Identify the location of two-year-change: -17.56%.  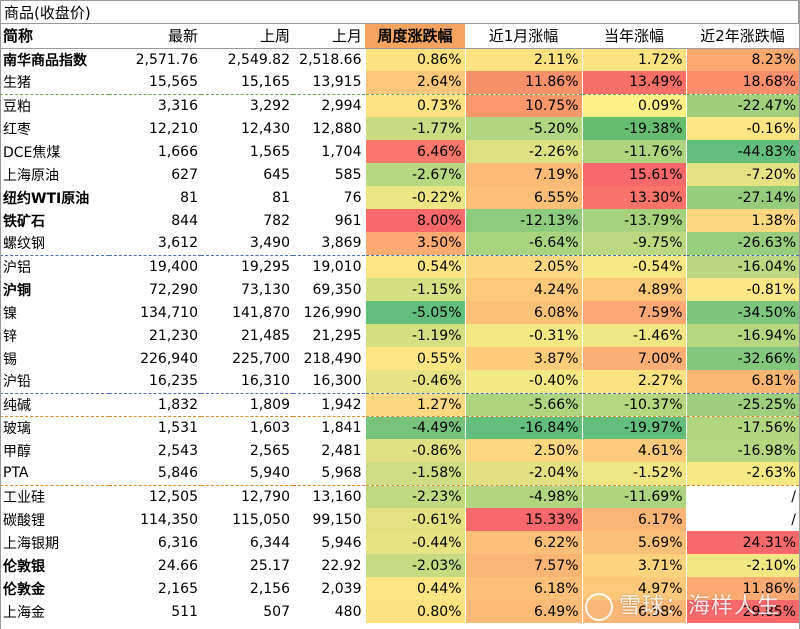
(742, 427).